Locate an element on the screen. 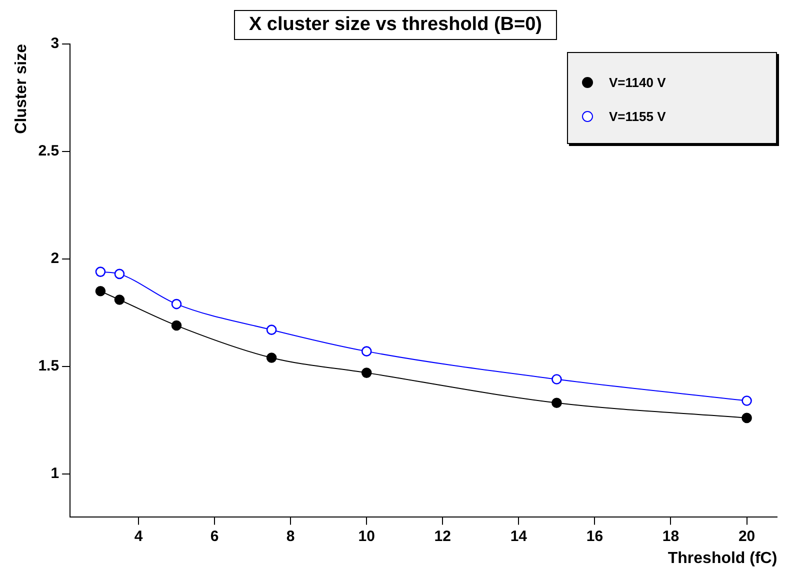 The height and width of the screenshot is (577, 791). legend-label: V=1155 V is located at coordinates (637, 116).